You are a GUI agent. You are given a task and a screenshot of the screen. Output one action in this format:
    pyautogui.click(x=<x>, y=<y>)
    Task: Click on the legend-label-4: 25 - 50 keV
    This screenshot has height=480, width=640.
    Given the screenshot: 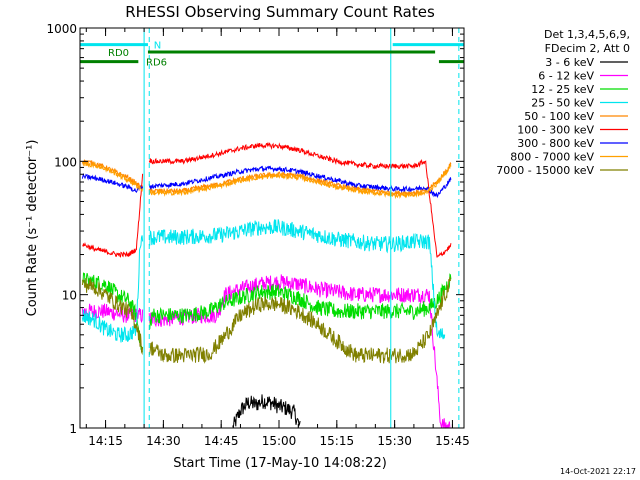 What is the action you would take?
    pyautogui.click(x=562, y=103)
    